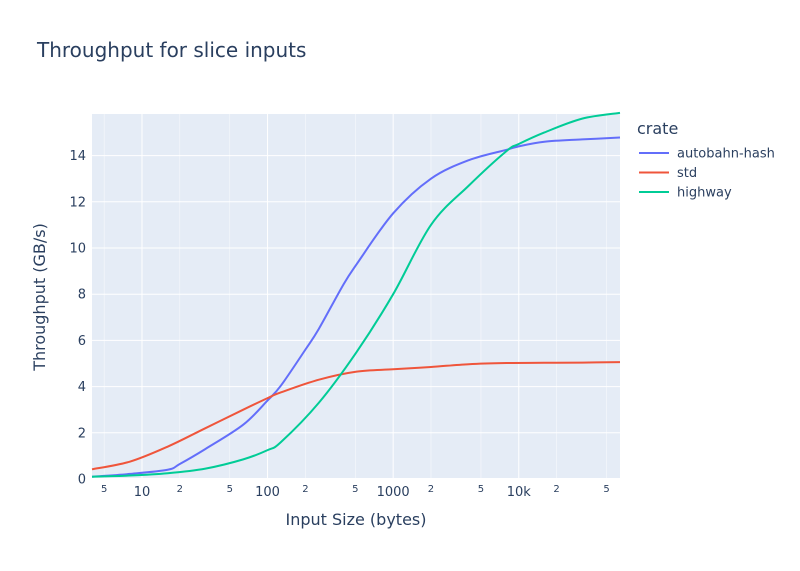 The image size is (800, 571). I want to click on chart-title: Throughput for slice inputs, so click(171, 50).